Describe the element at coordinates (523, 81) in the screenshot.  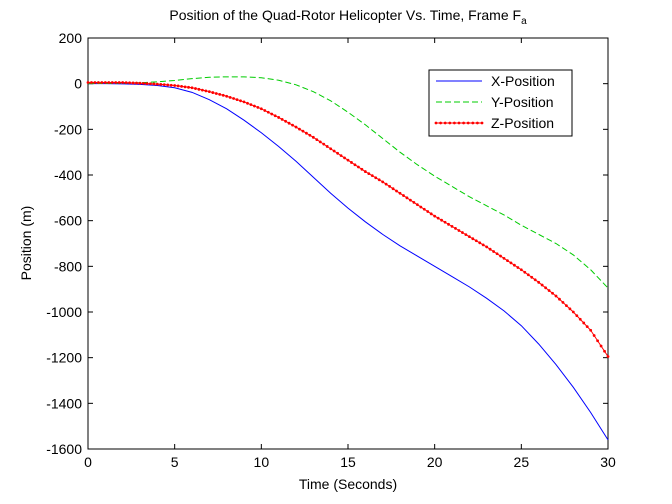
I see `legend-label: X-Position` at that location.